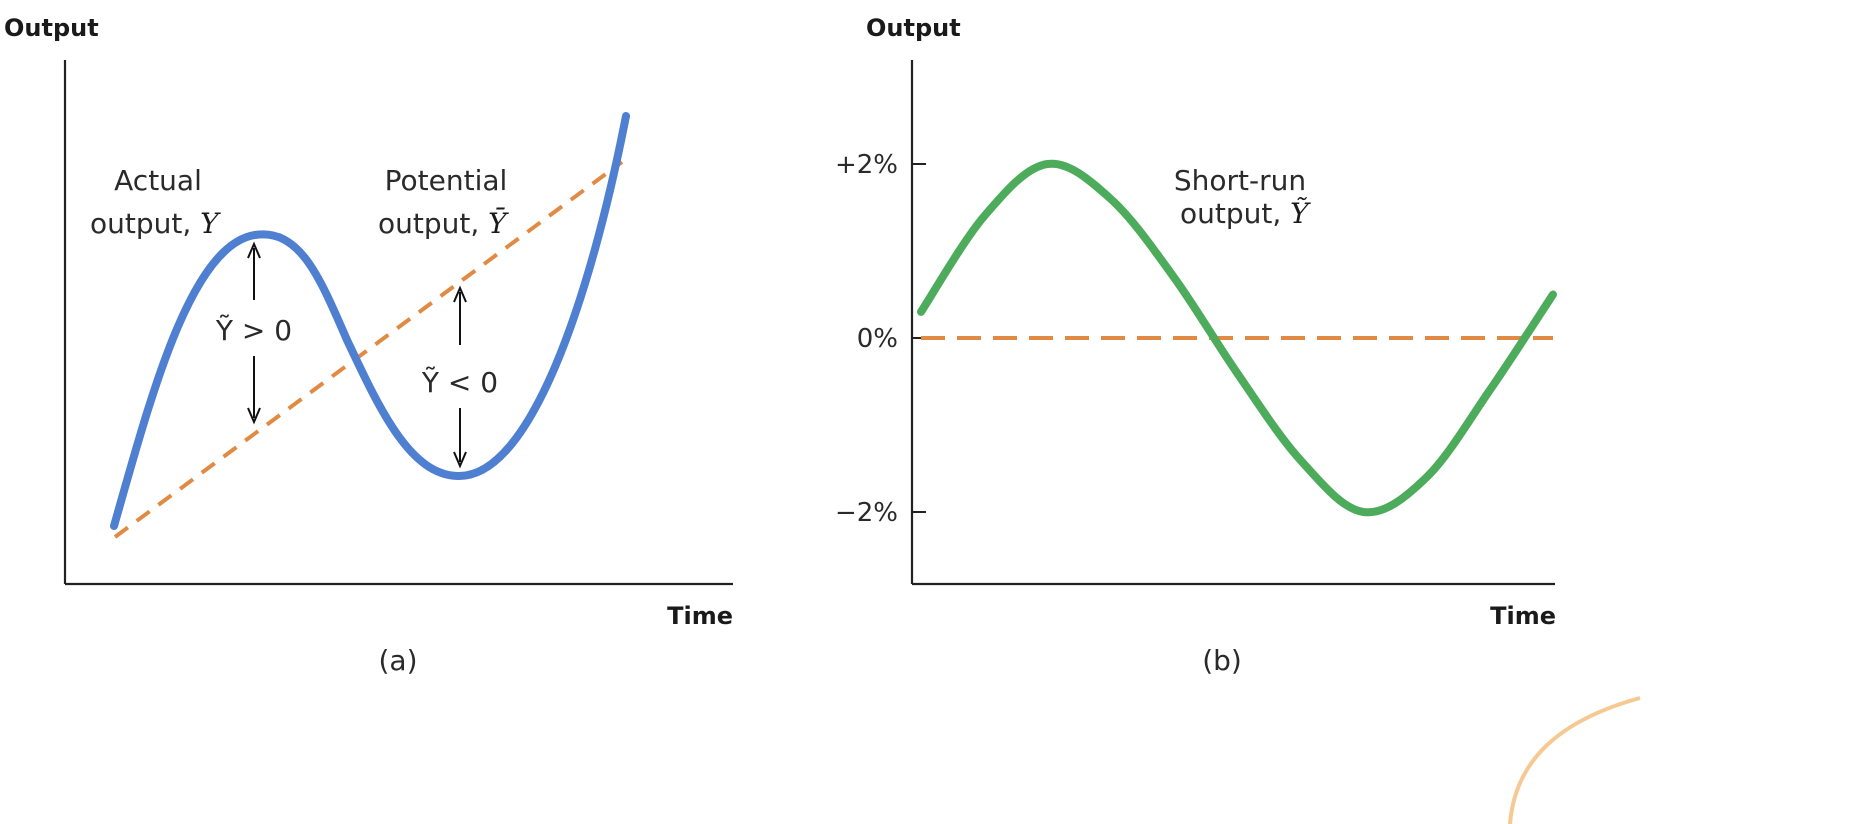 Image resolution: width=1872 pixels, height=824 pixels. I want to click on negative-gap-annotation: Ỹ < 0, so click(459, 377).